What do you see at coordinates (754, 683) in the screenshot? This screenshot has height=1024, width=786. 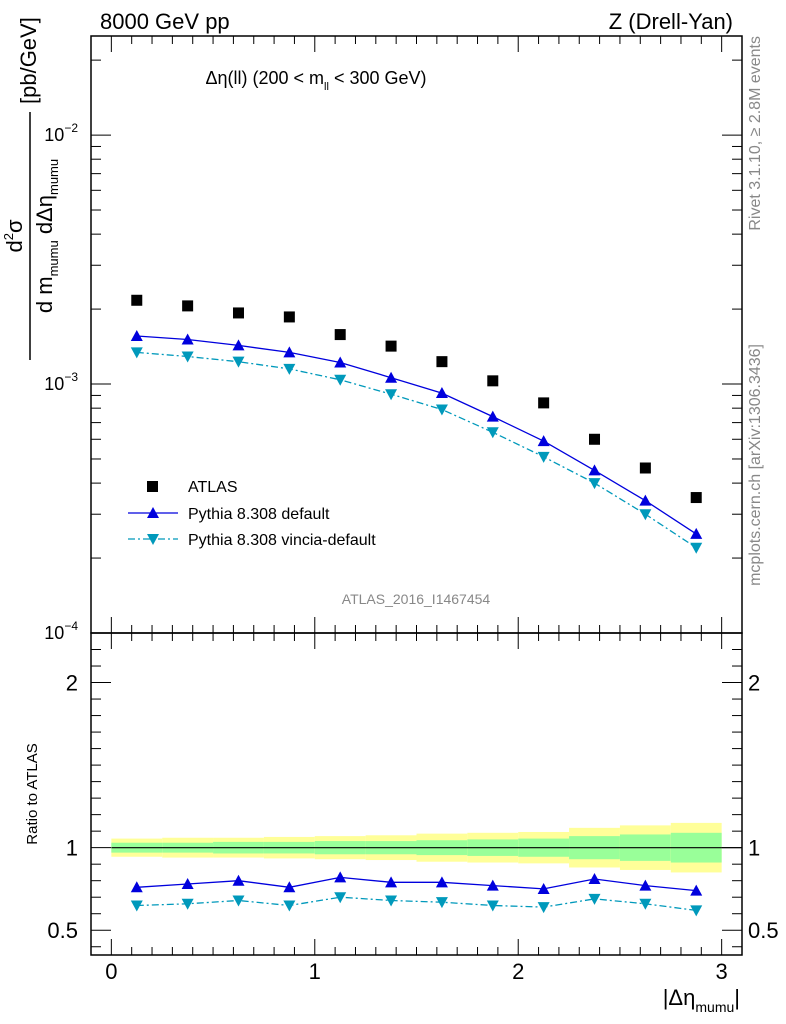 I see `ratio-y-tick-label-right: 2` at bounding box center [754, 683].